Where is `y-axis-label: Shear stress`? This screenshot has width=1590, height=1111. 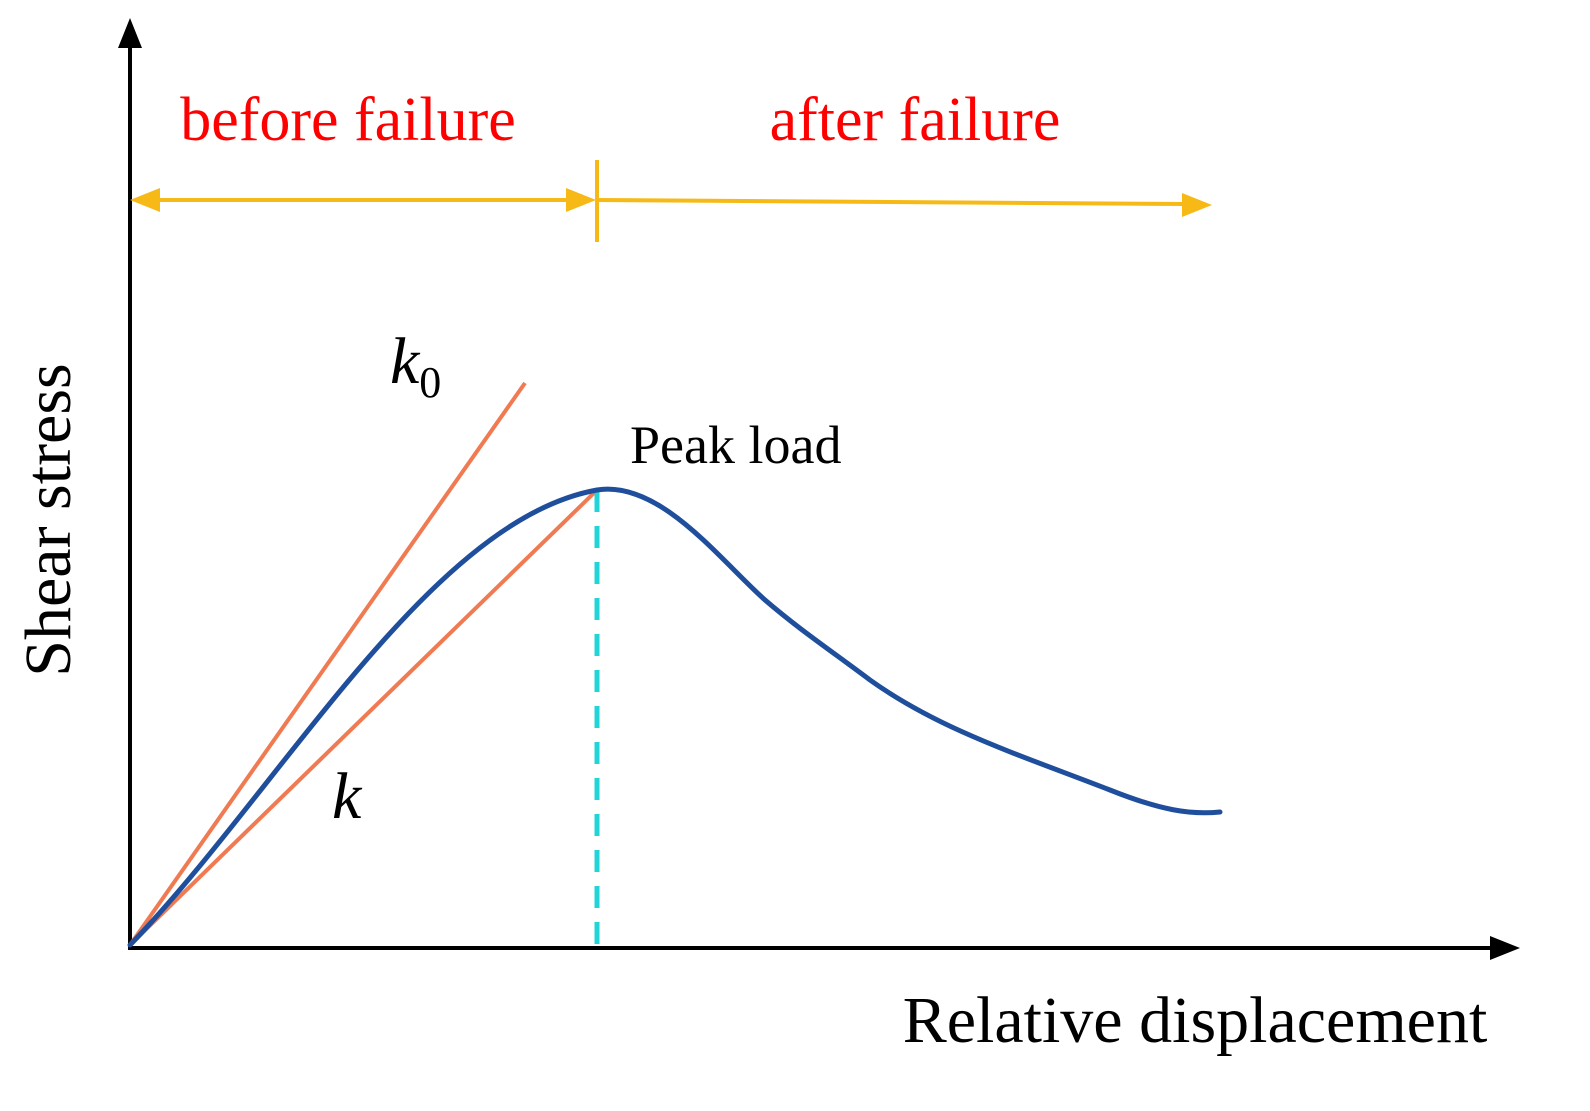 y-axis-label: Shear stress is located at coordinates (48, 519).